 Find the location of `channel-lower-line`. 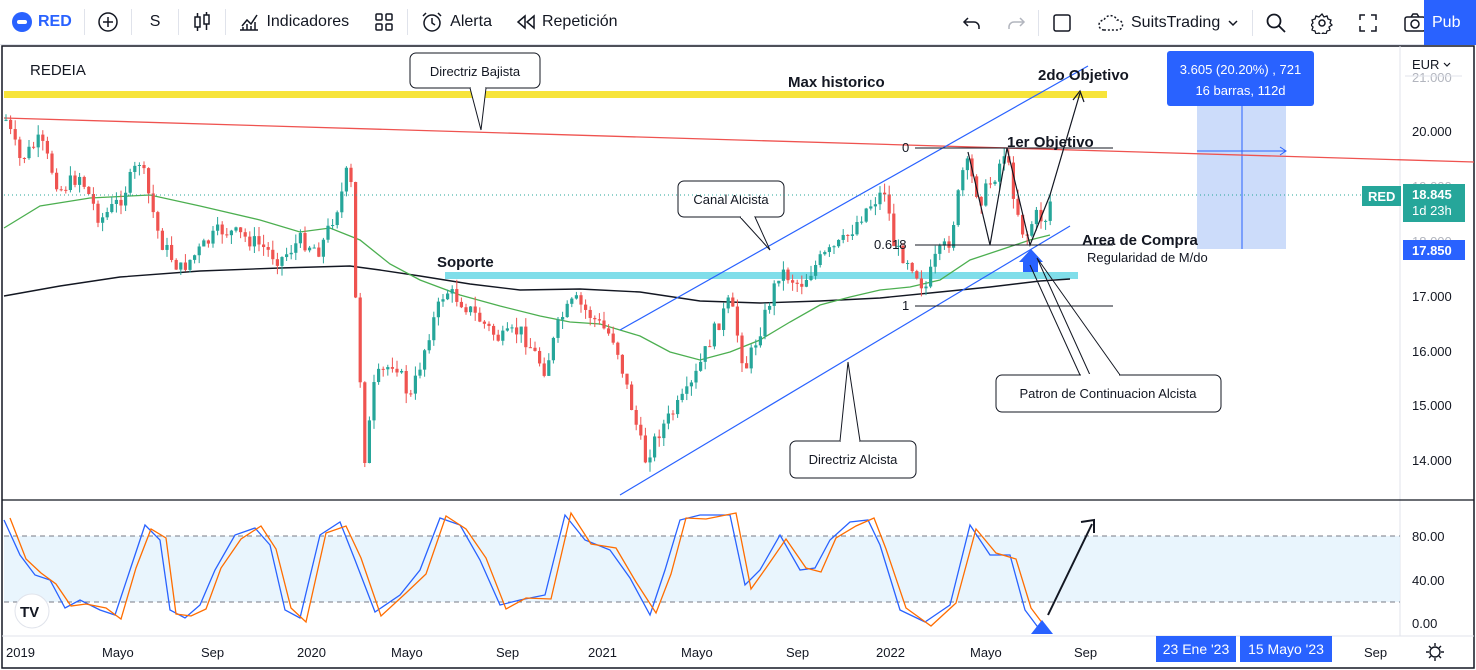

channel-lower-line is located at coordinates (845, 360).